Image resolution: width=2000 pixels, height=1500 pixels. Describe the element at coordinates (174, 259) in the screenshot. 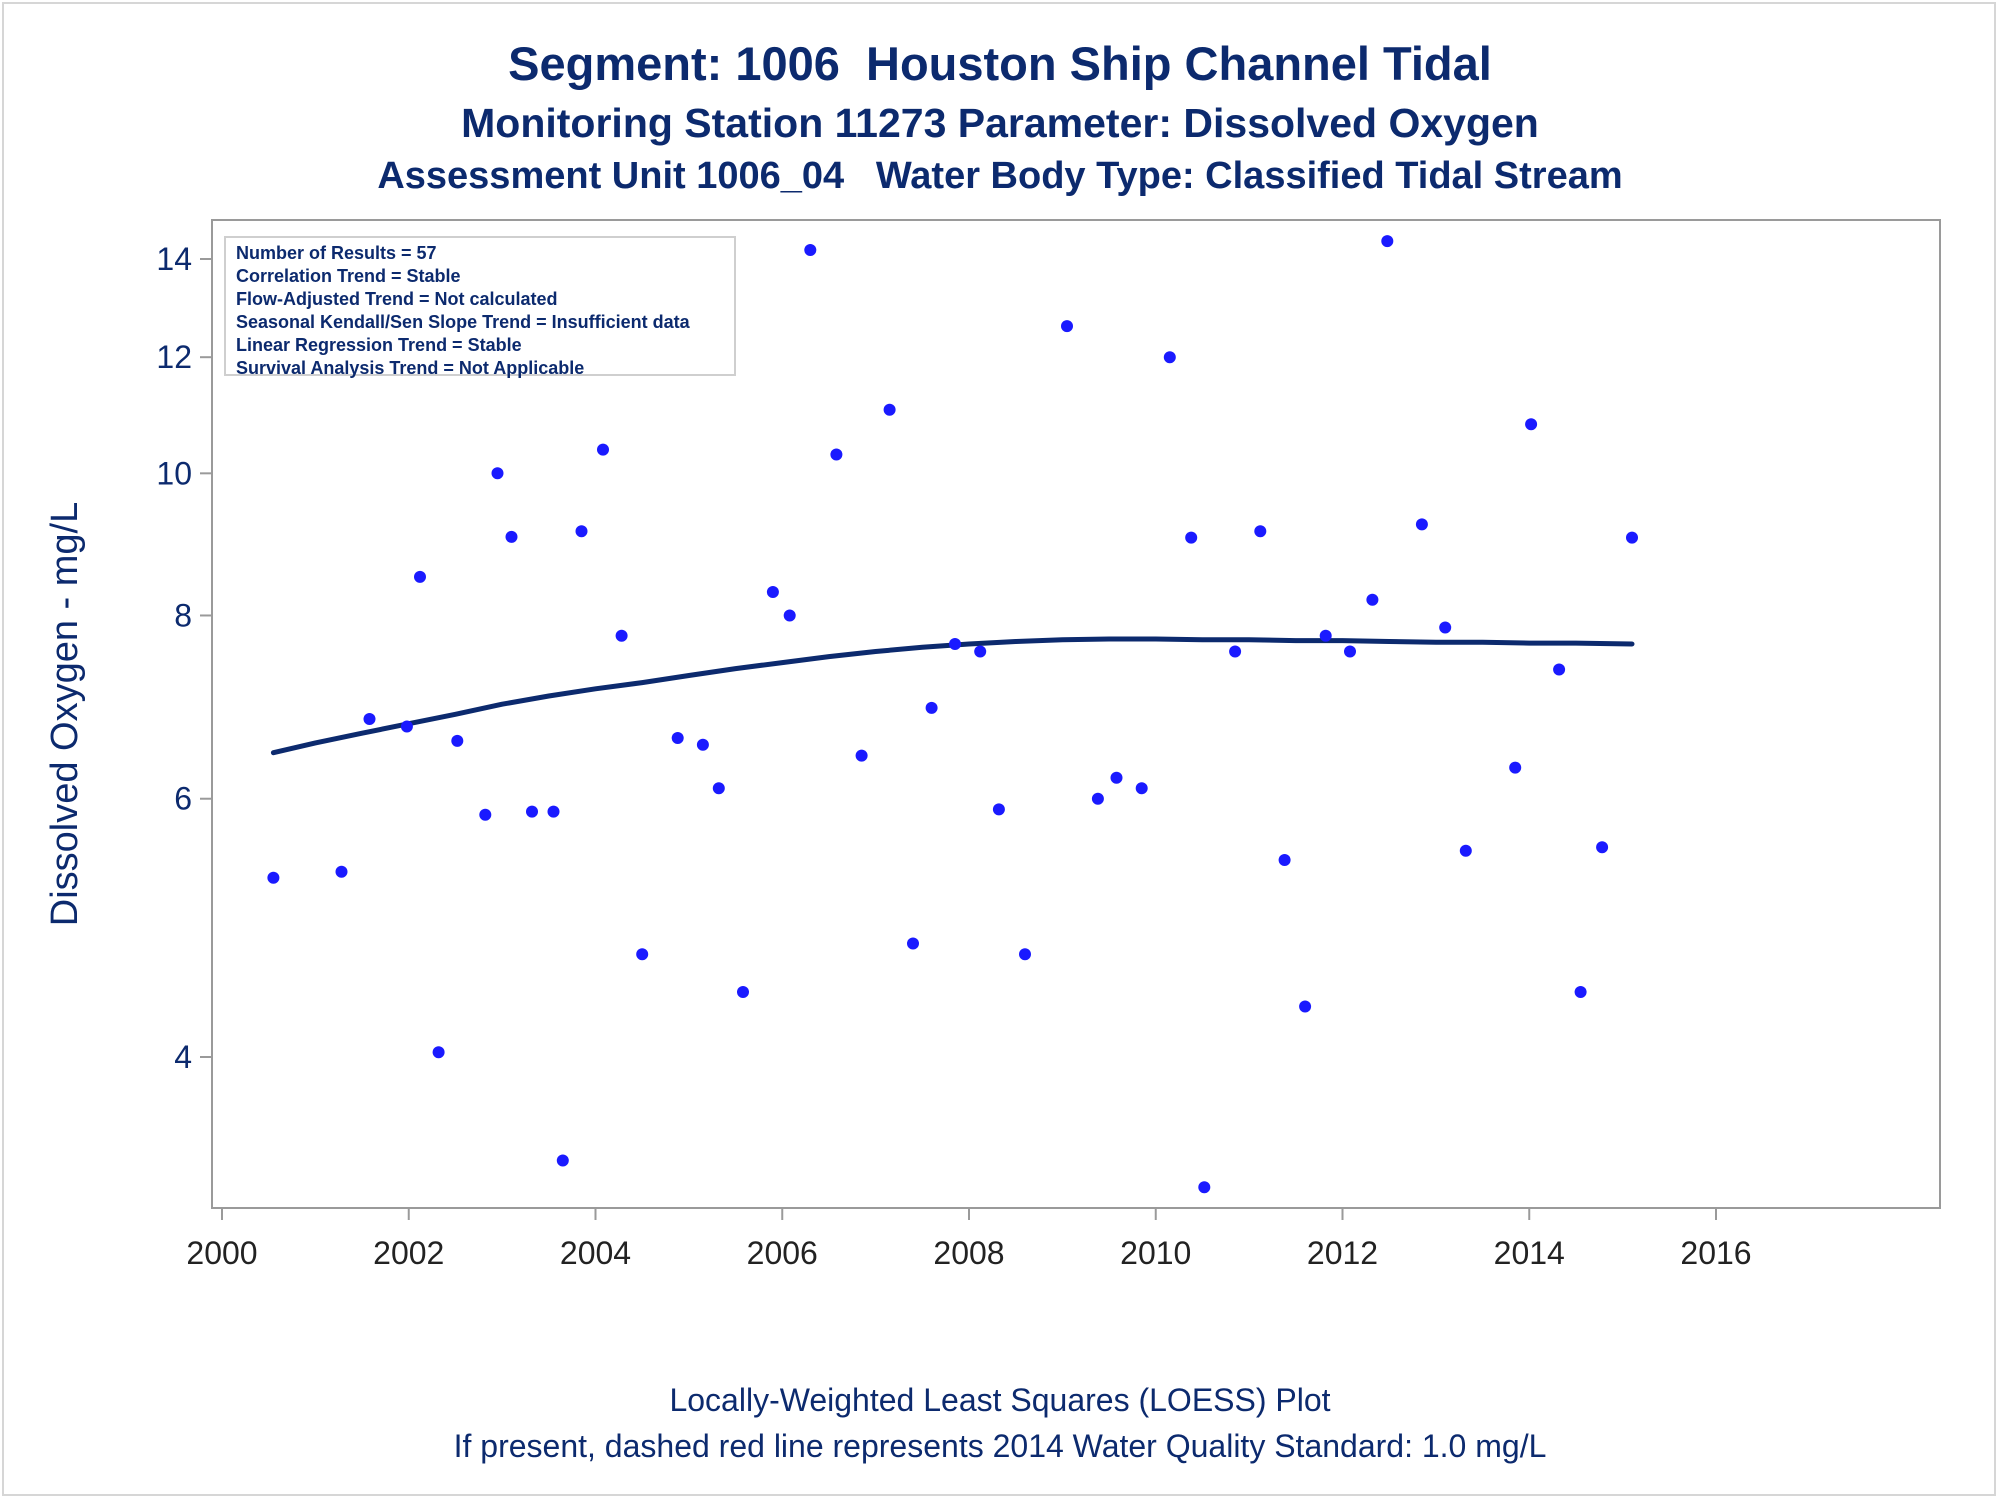

I see `y-tick-label: 14` at that location.